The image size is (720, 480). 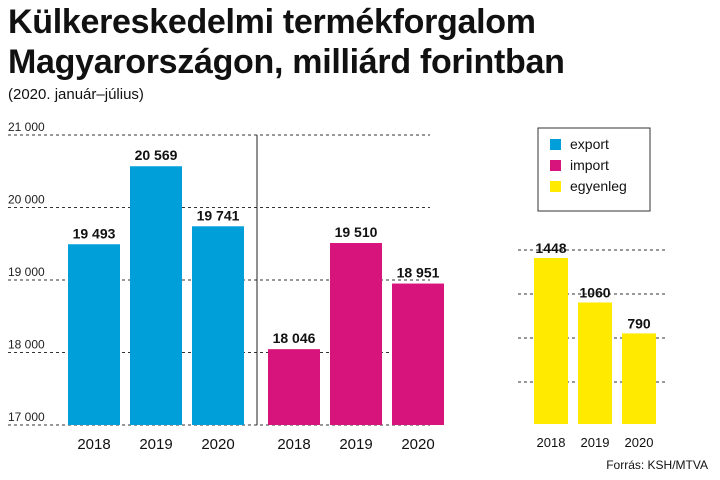 What do you see at coordinates (26, 417) in the screenshot?
I see `y-tick-label: 17 000` at bounding box center [26, 417].